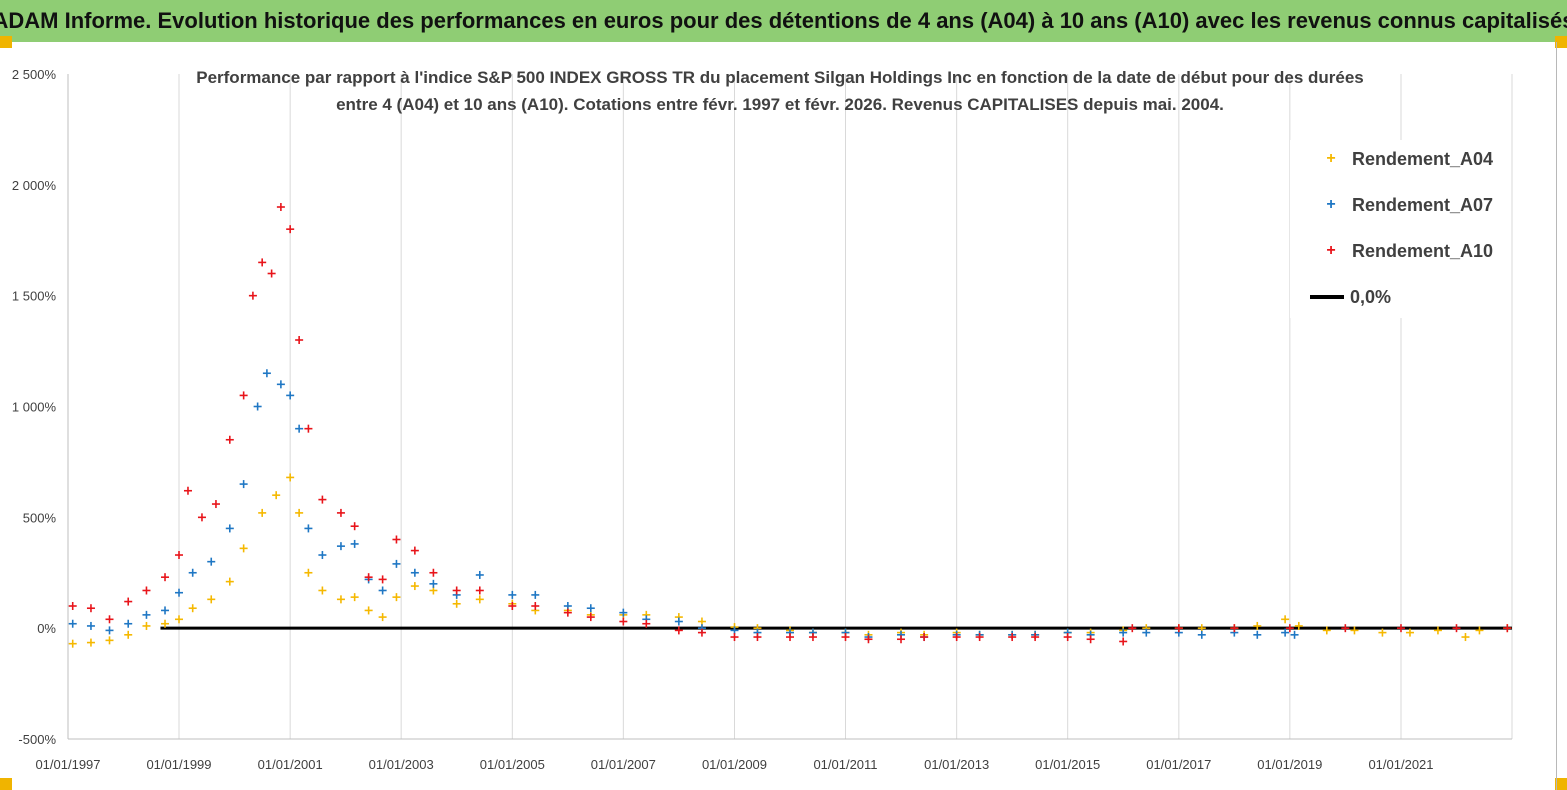 This screenshot has width=1567, height=790. What do you see at coordinates (34, 296) in the screenshot?
I see `y-tick-label: 1 500%` at bounding box center [34, 296].